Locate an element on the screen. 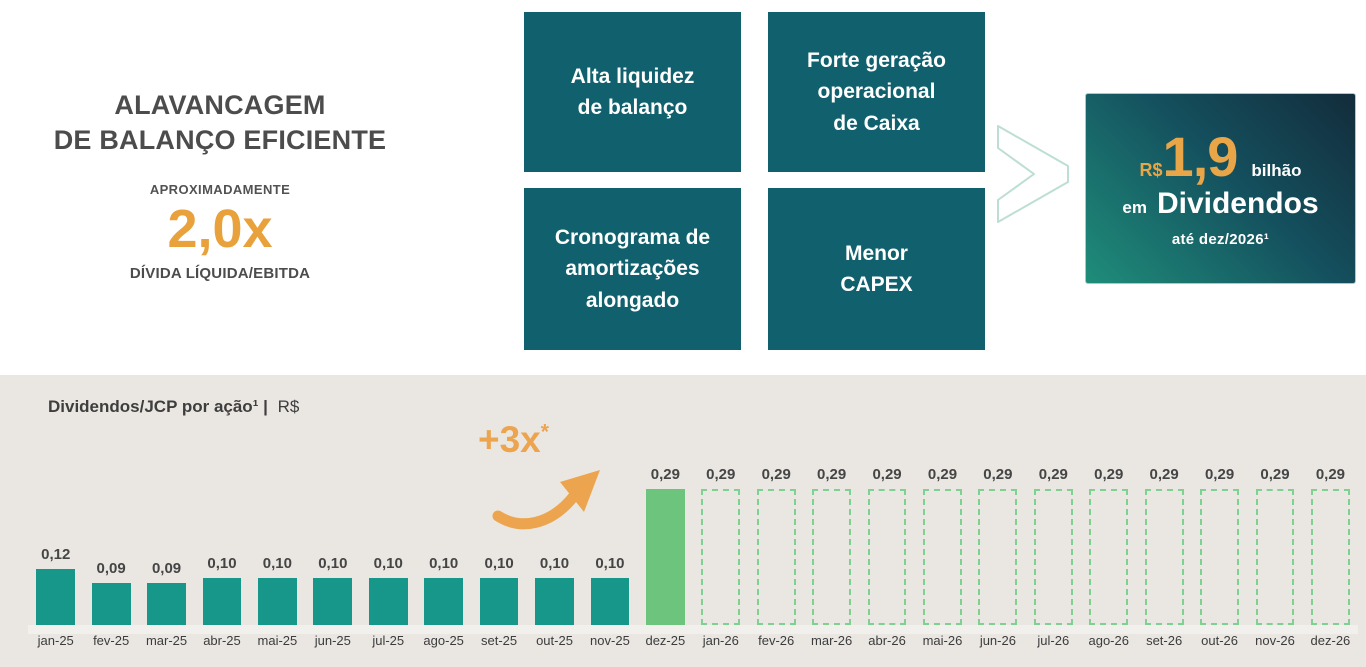  x-axis-label: out-26 is located at coordinates (1219, 640).